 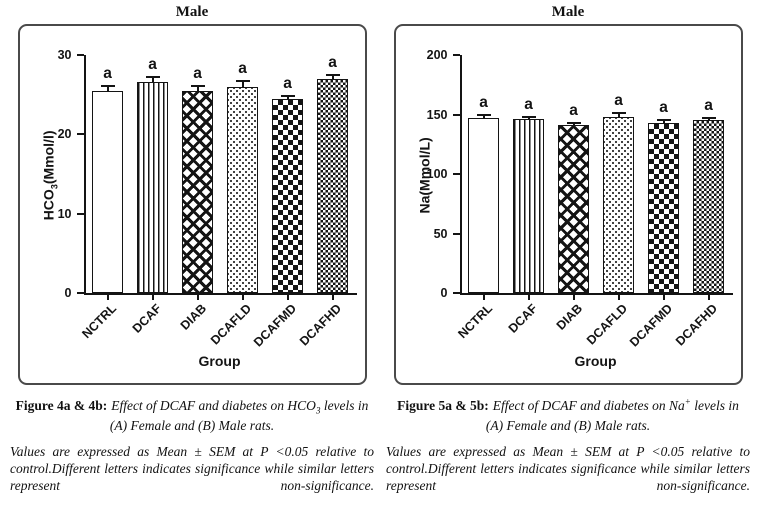 I want to click on caption-body: Effect of DCAF and diabetes on HCO, so click(x=213, y=405).